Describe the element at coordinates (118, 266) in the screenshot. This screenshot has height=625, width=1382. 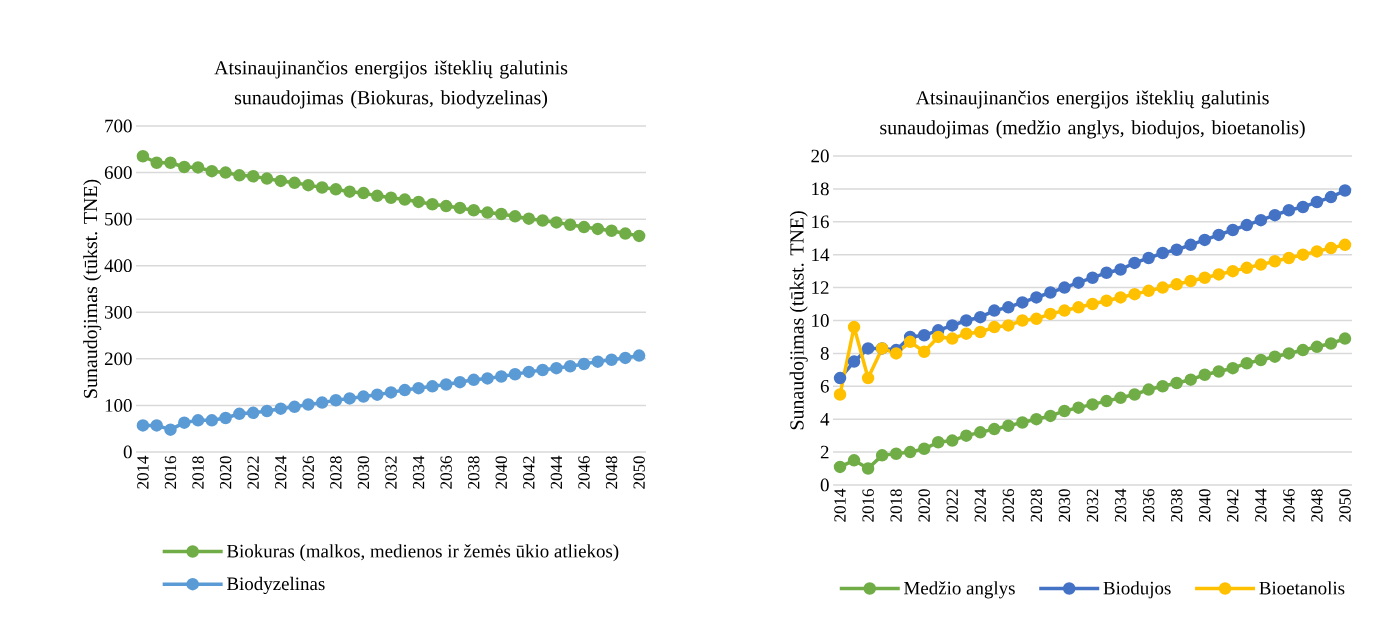
I see `y-tick-label: 400` at that location.